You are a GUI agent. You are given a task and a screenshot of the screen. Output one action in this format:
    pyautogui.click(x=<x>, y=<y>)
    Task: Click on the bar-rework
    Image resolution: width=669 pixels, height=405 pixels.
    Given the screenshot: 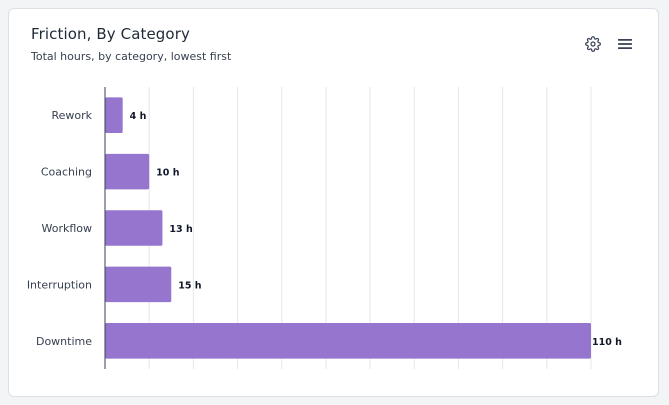 What is the action you would take?
    pyautogui.click(x=114, y=115)
    